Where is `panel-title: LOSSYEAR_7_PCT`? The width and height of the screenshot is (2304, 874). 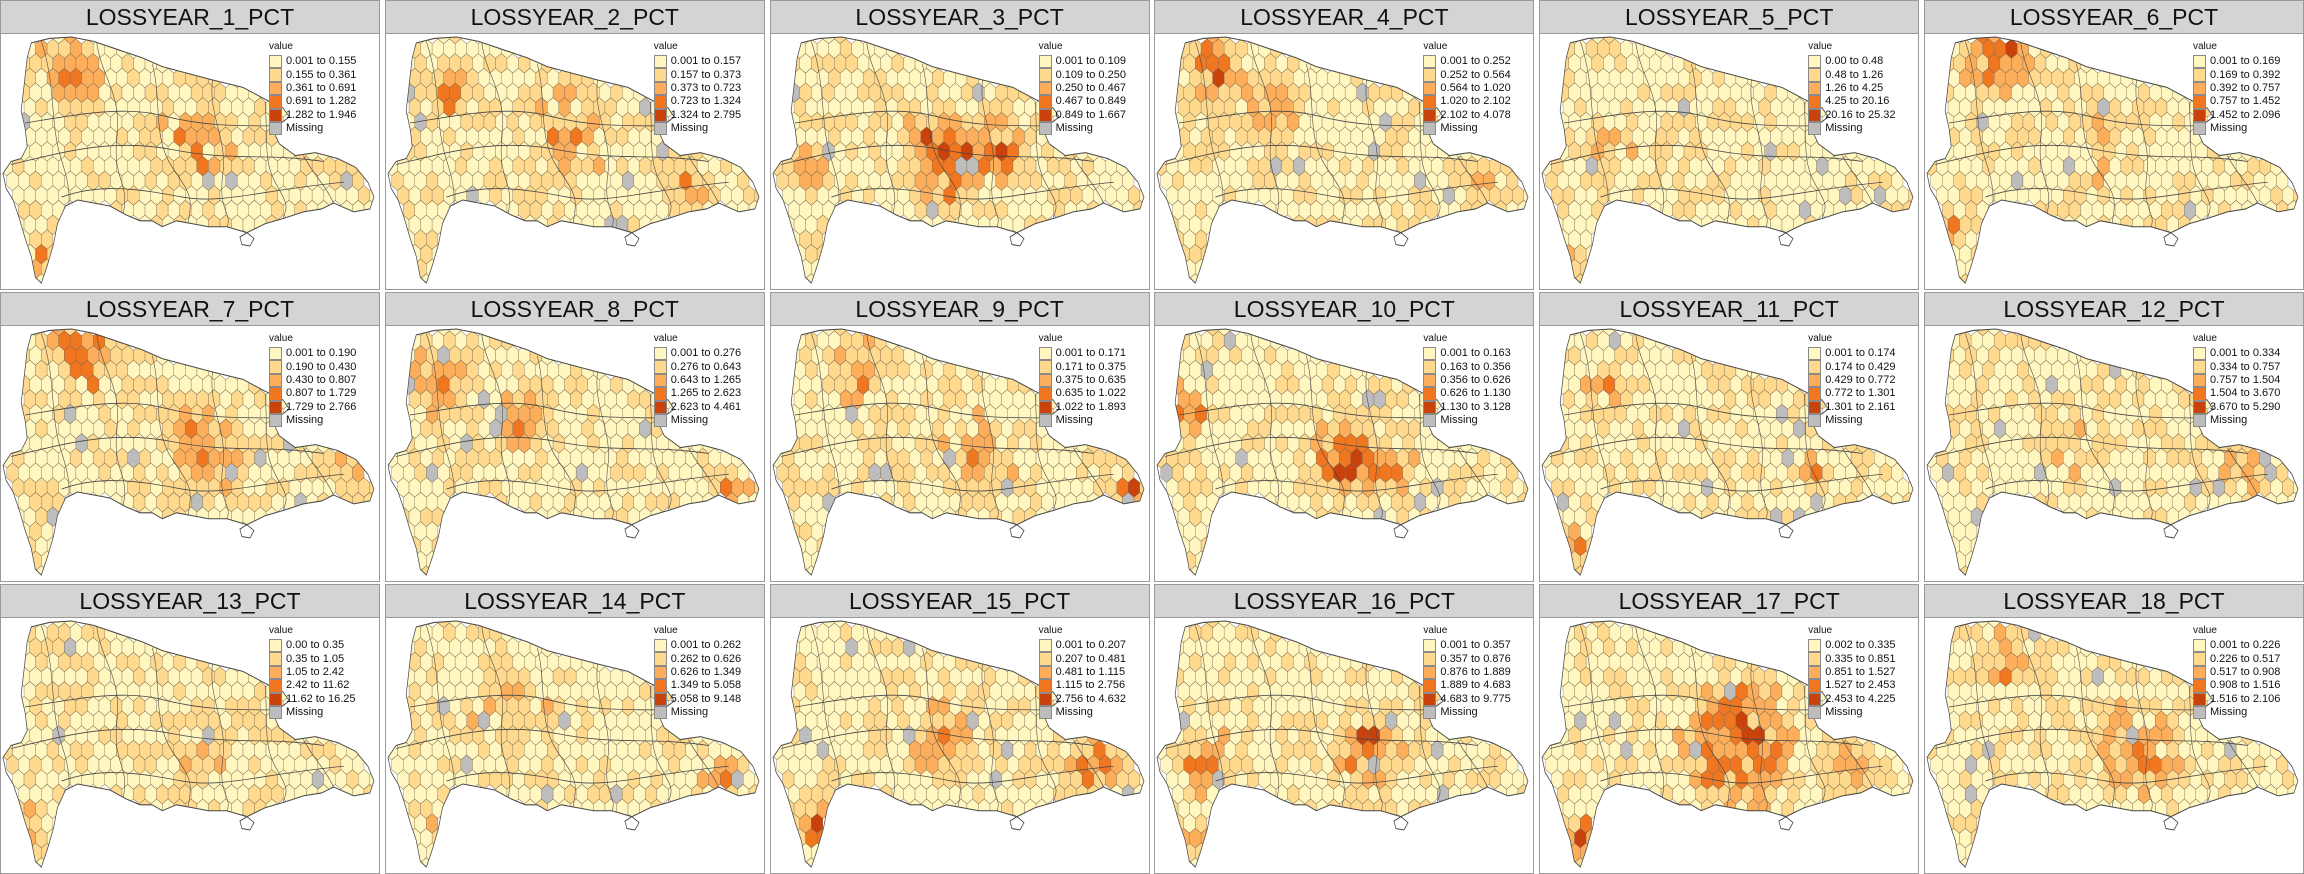
panel-title: LOSSYEAR_7_PCT is located at coordinates (190, 309).